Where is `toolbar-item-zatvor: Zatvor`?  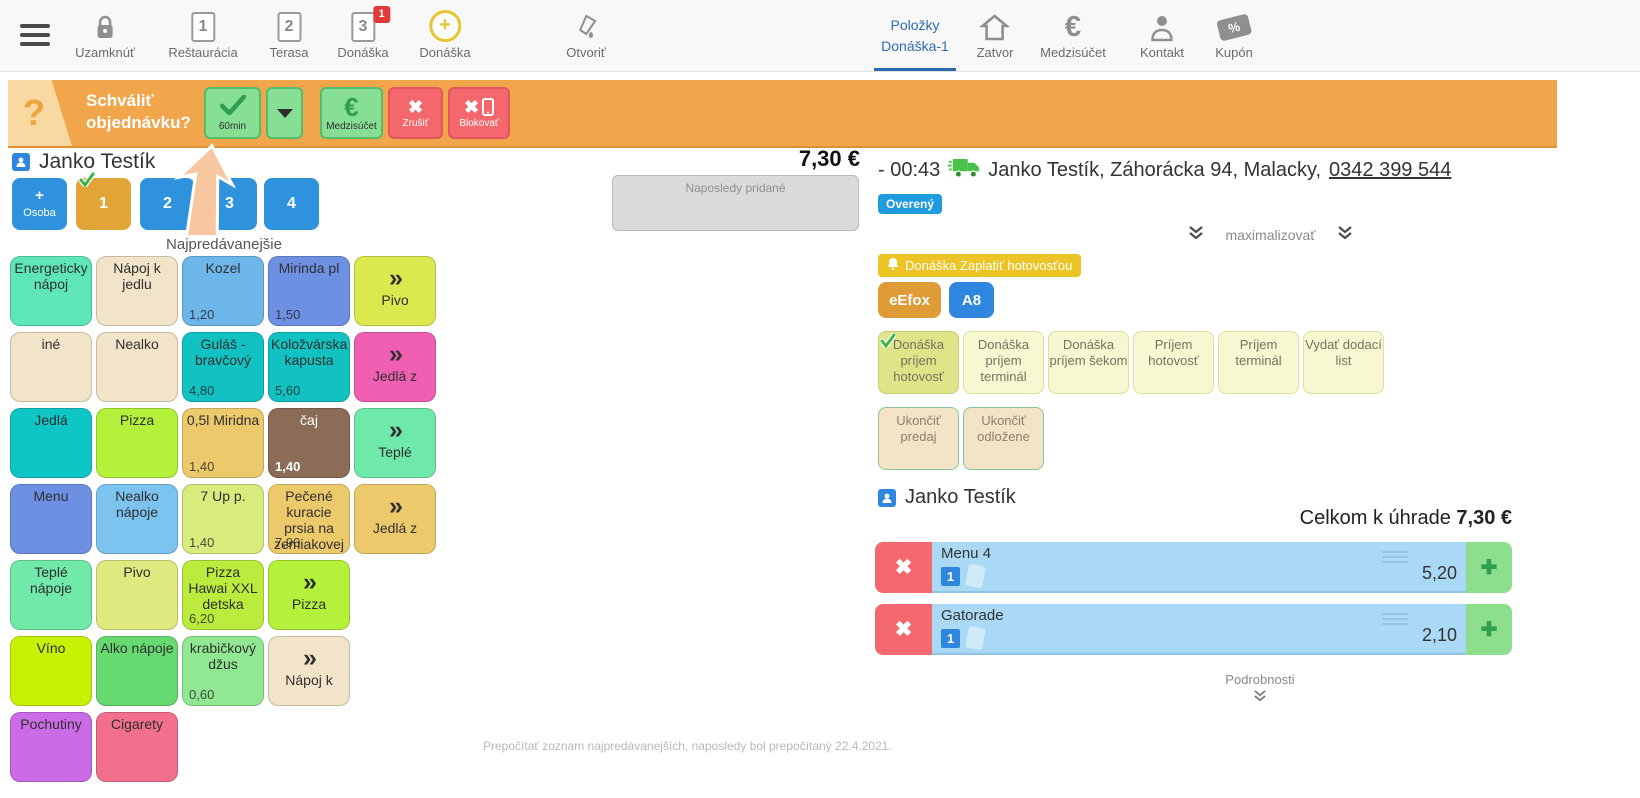
toolbar-item-zatvor: Zatvor is located at coordinates (995, 34).